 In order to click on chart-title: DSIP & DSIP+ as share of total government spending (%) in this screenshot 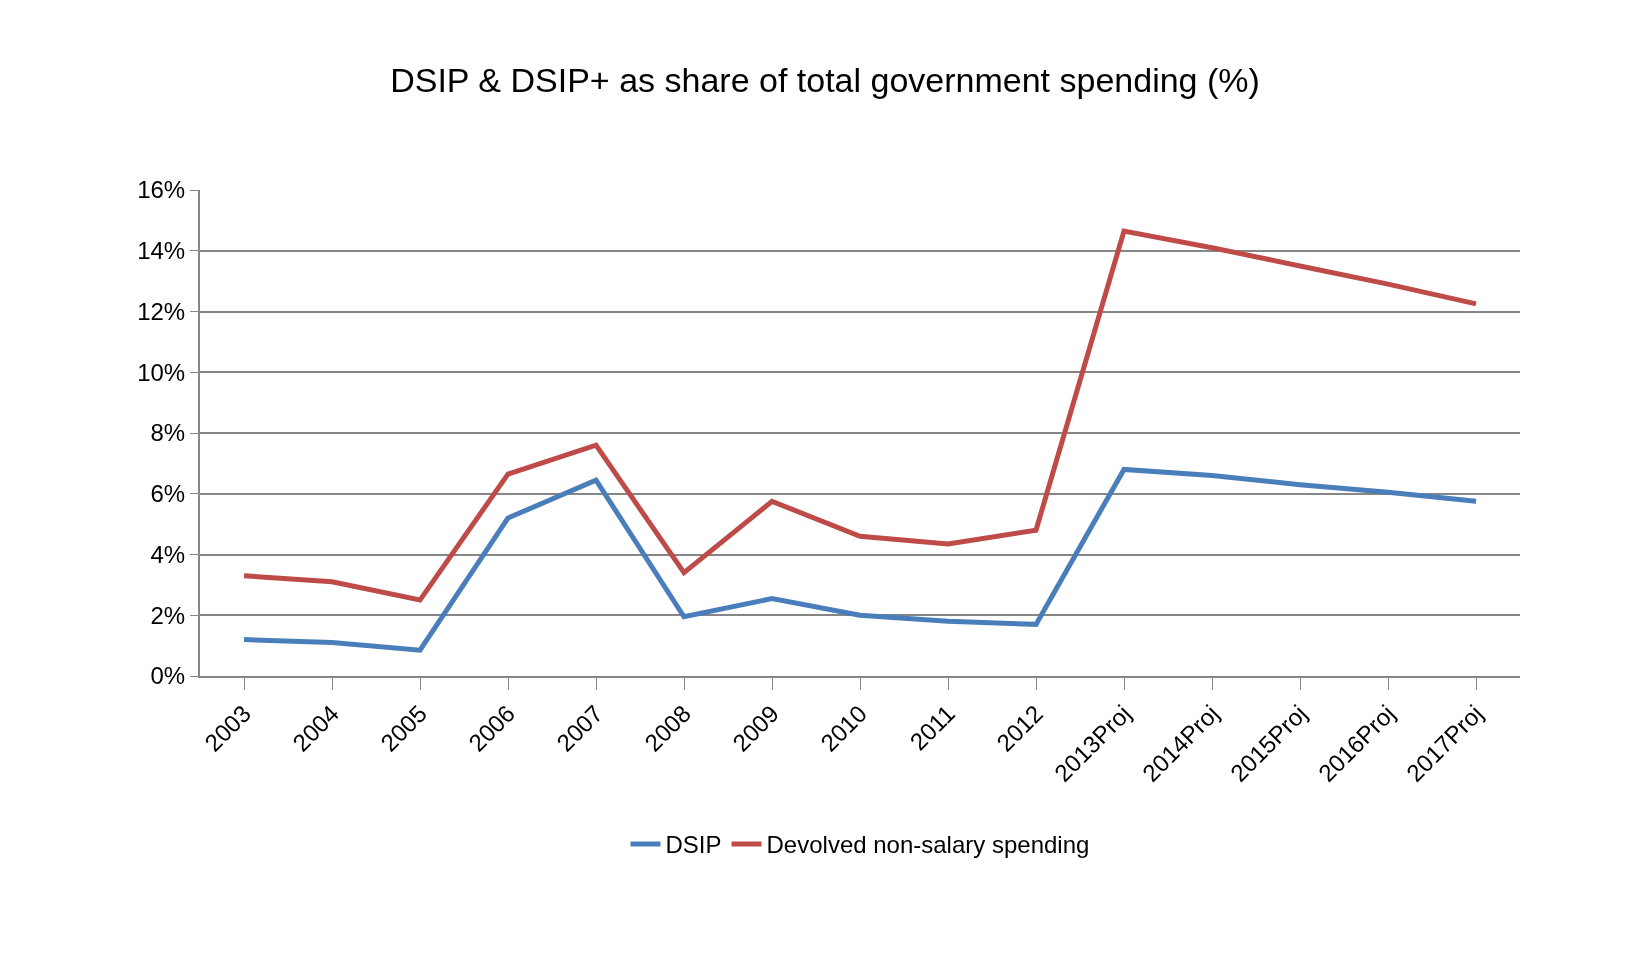, I will do `click(825, 80)`.